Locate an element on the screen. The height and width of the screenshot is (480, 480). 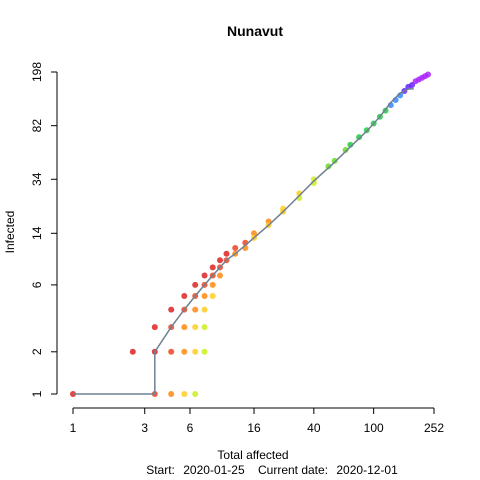
x-axis-label: Total affected is located at coordinates (252, 455).